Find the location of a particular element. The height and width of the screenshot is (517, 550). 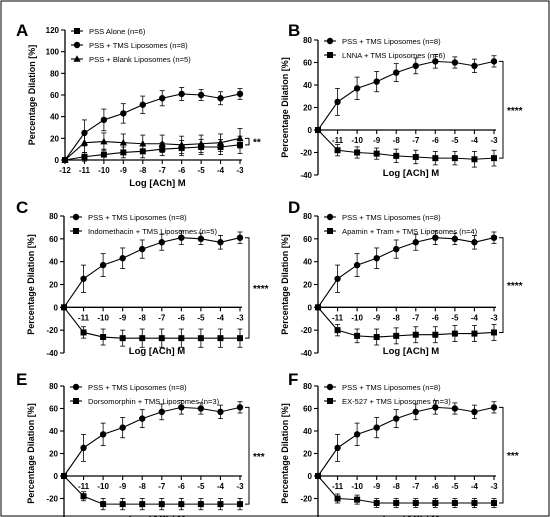

significance-label: **** is located at coordinates (515, 111).